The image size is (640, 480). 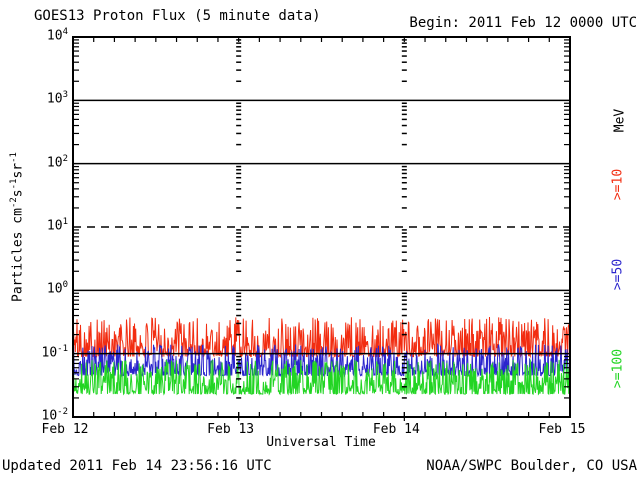 I want to click on y-tick-label: 10⁴, so click(x=57, y=35).